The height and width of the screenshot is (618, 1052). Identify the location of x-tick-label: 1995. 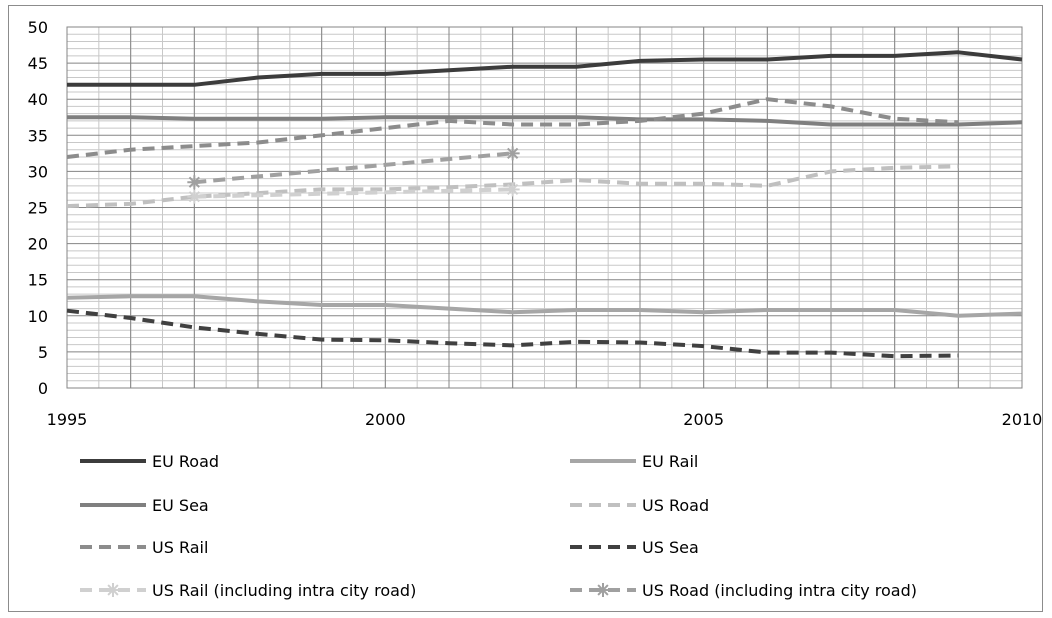
(67, 419).